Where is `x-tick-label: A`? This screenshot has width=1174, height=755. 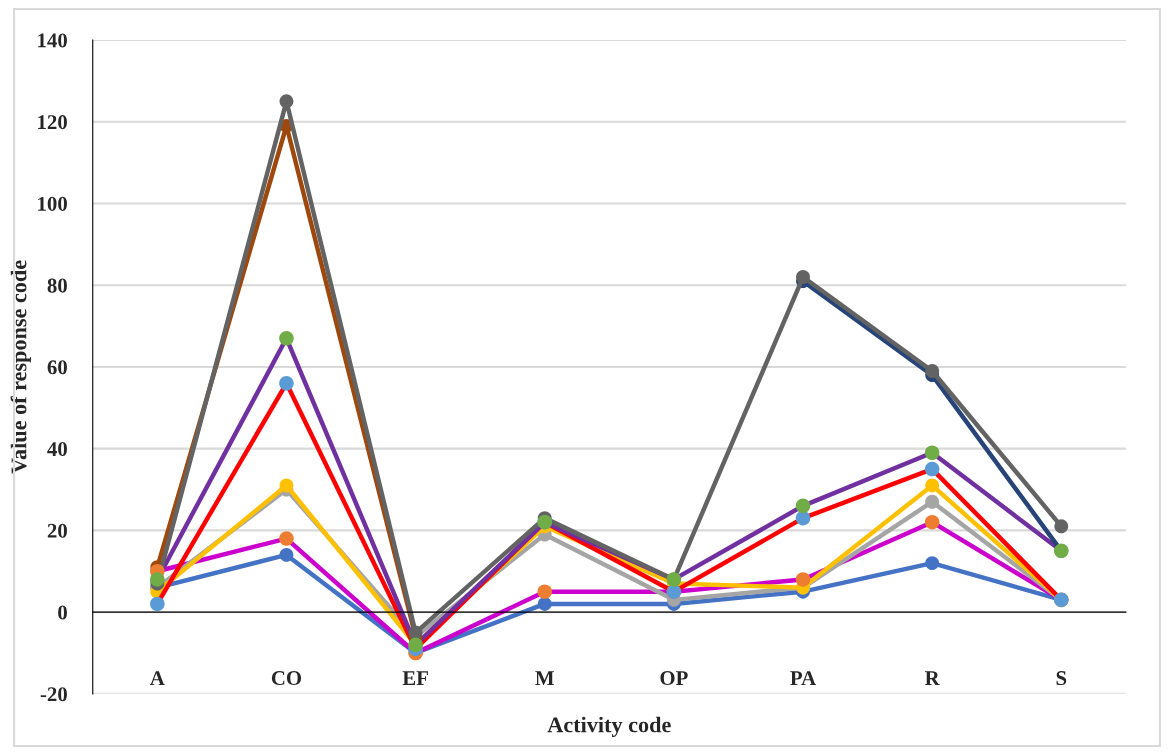
x-tick-label: A is located at coordinates (157, 678).